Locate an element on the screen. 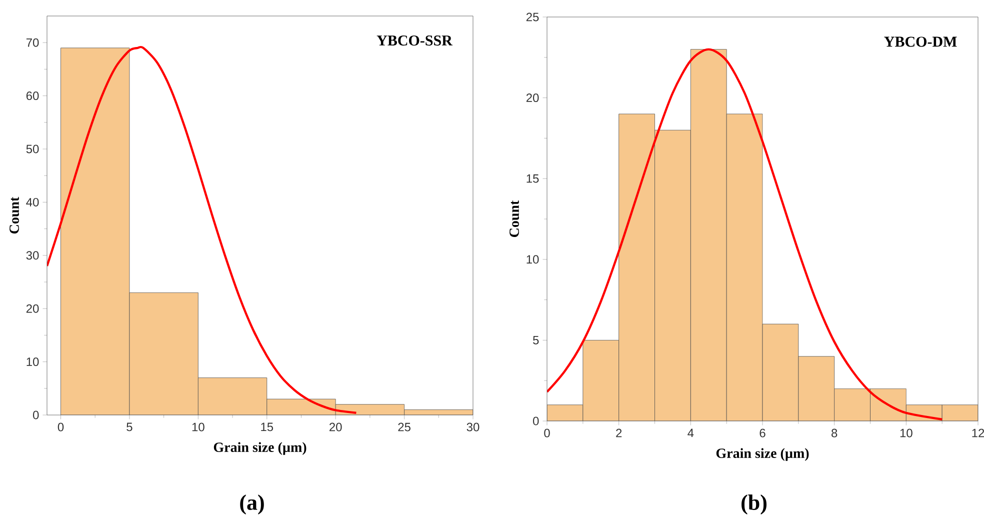 The image size is (984, 520). x-tick-label: 12 is located at coordinates (978, 433).